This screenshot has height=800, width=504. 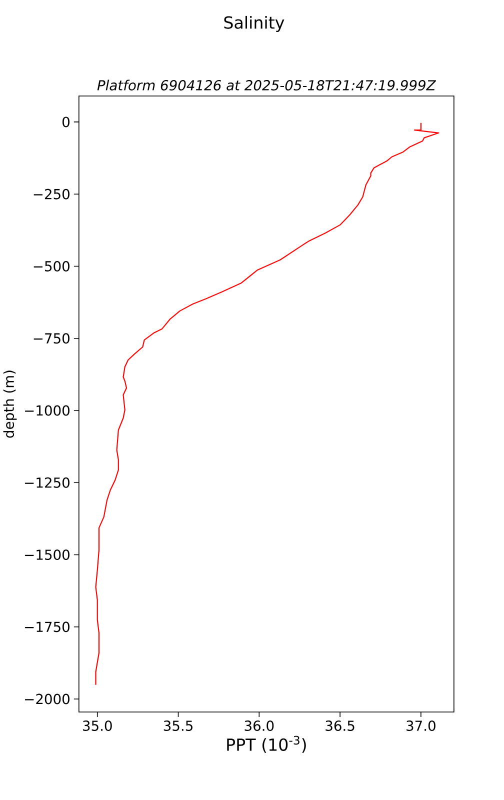 I want to click on y-tick-label: 0, so click(x=66, y=122).